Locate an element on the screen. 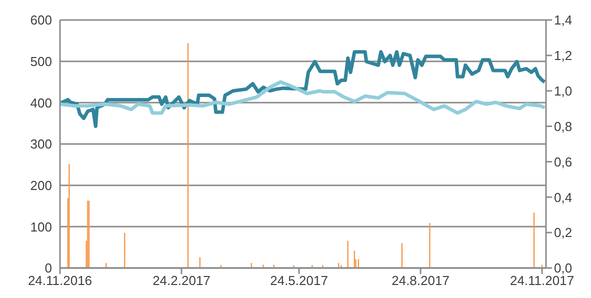 This screenshot has width=591, height=298. x-tick-label: 24.11.2016 is located at coordinates (60, 280).